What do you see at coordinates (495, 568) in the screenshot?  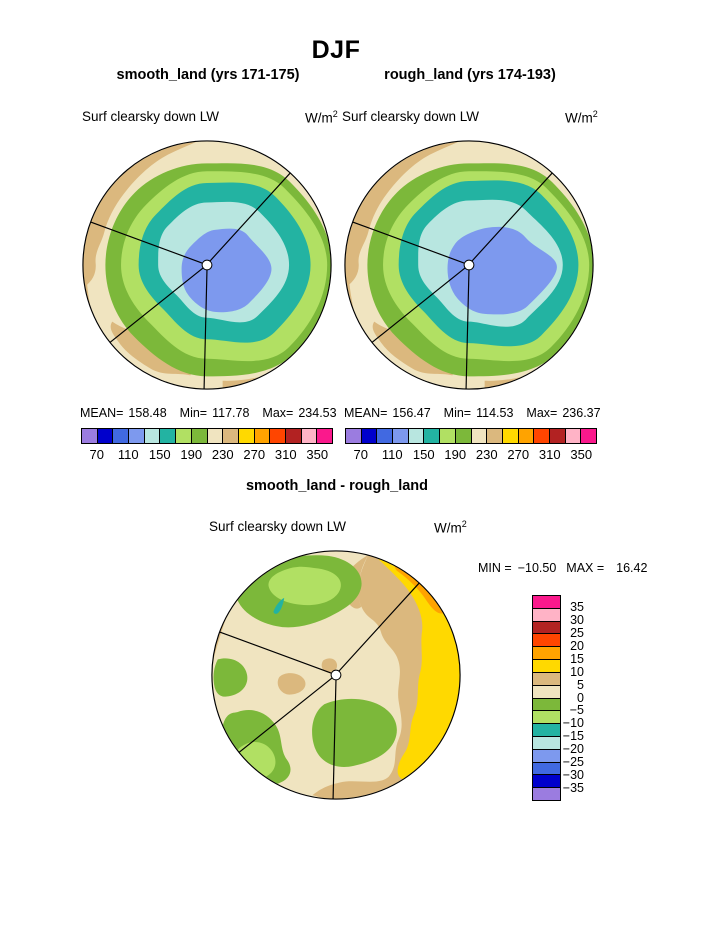 I see `min-label: MIN =` at bounding box center [495, 568].